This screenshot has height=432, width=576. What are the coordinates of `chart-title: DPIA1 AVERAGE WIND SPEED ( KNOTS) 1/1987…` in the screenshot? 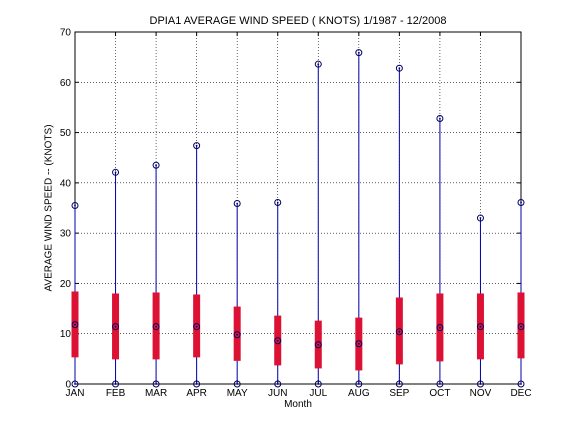 It's located at (298, 21).